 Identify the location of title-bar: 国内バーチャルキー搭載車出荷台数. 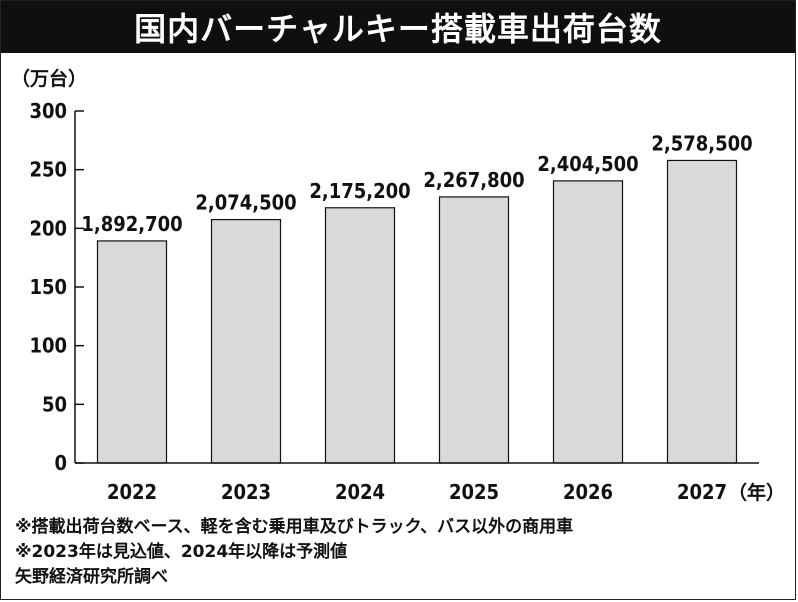
(398, 27).